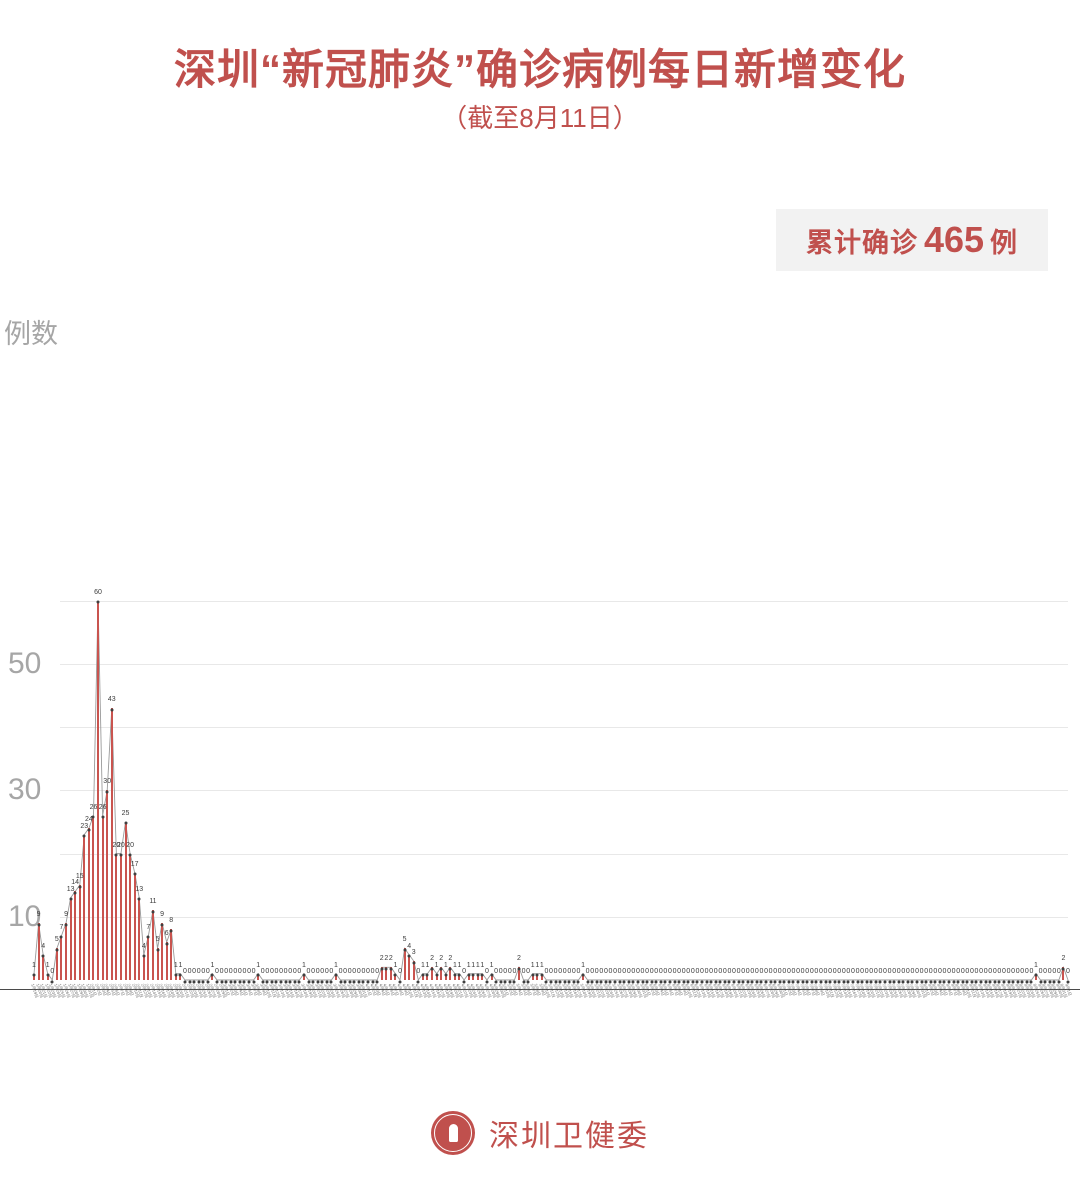 The image size is (1080, 1183). I want to click on bar-value-label: 60, so click(98, 592).